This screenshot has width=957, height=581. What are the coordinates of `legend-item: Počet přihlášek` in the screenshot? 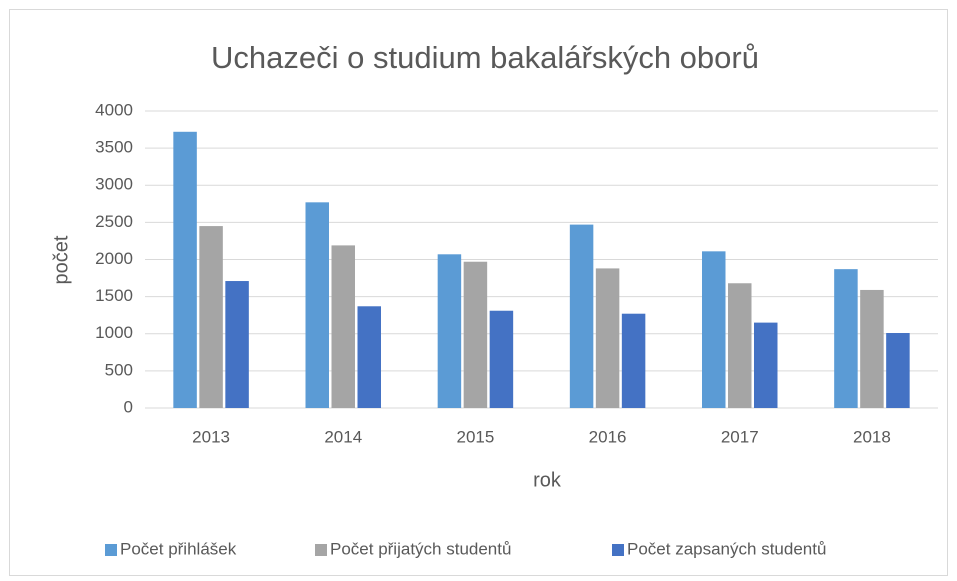 It's located at (171, 548).